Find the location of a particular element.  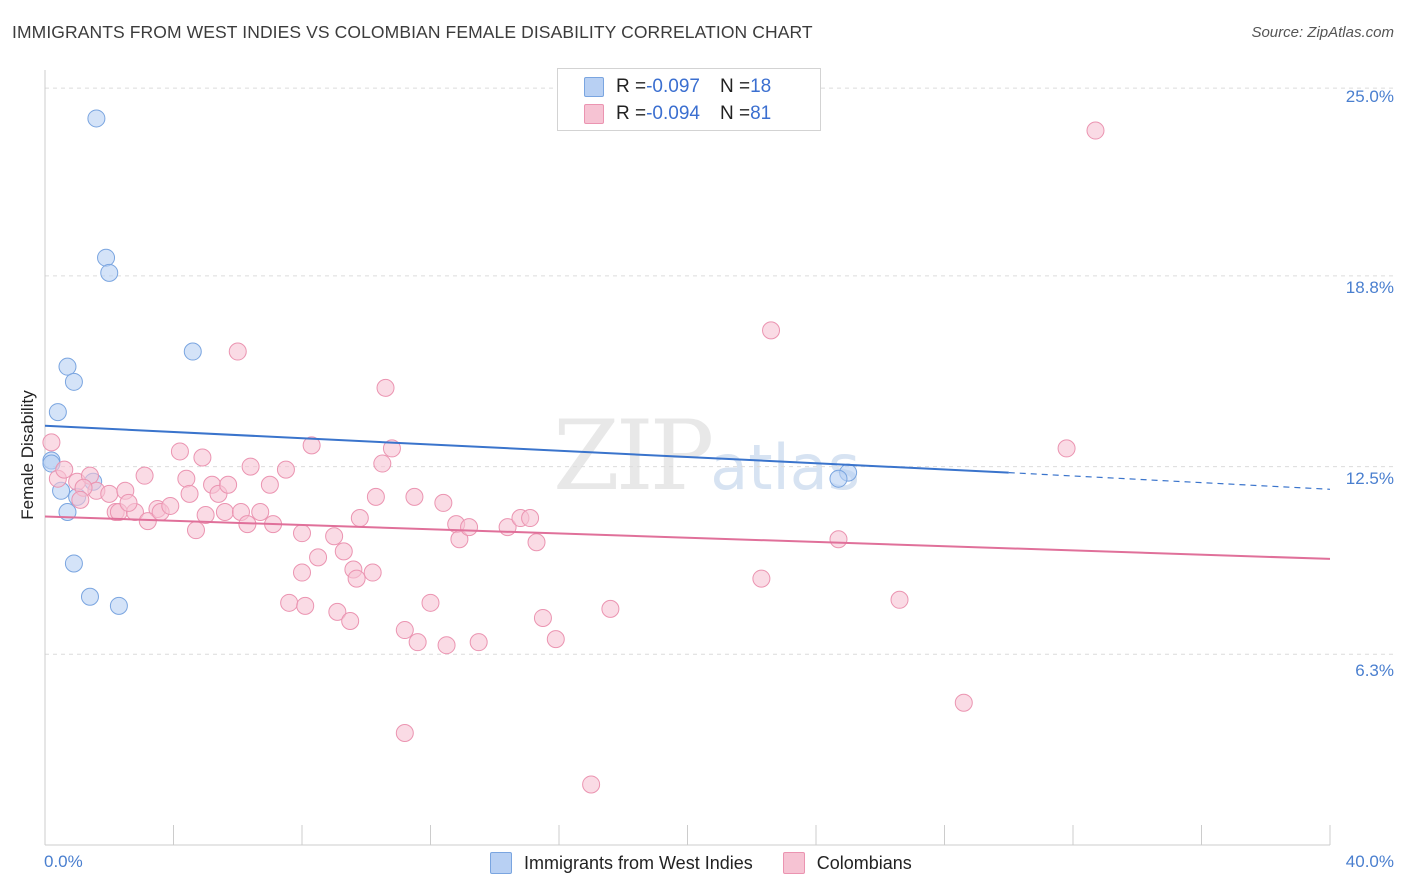

series-legend-label: Colombians is located at coordinates (864, 862).